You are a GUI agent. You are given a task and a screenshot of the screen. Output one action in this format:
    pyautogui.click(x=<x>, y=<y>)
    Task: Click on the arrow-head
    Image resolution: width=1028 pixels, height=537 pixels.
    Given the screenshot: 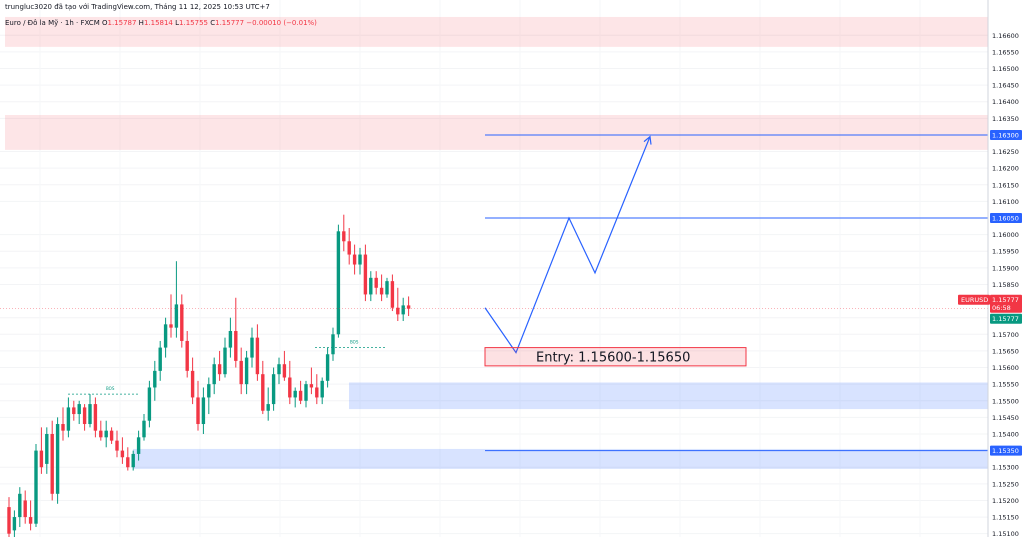 What is the action you would take?
    pyautogui.click(x=647, y=140)
    